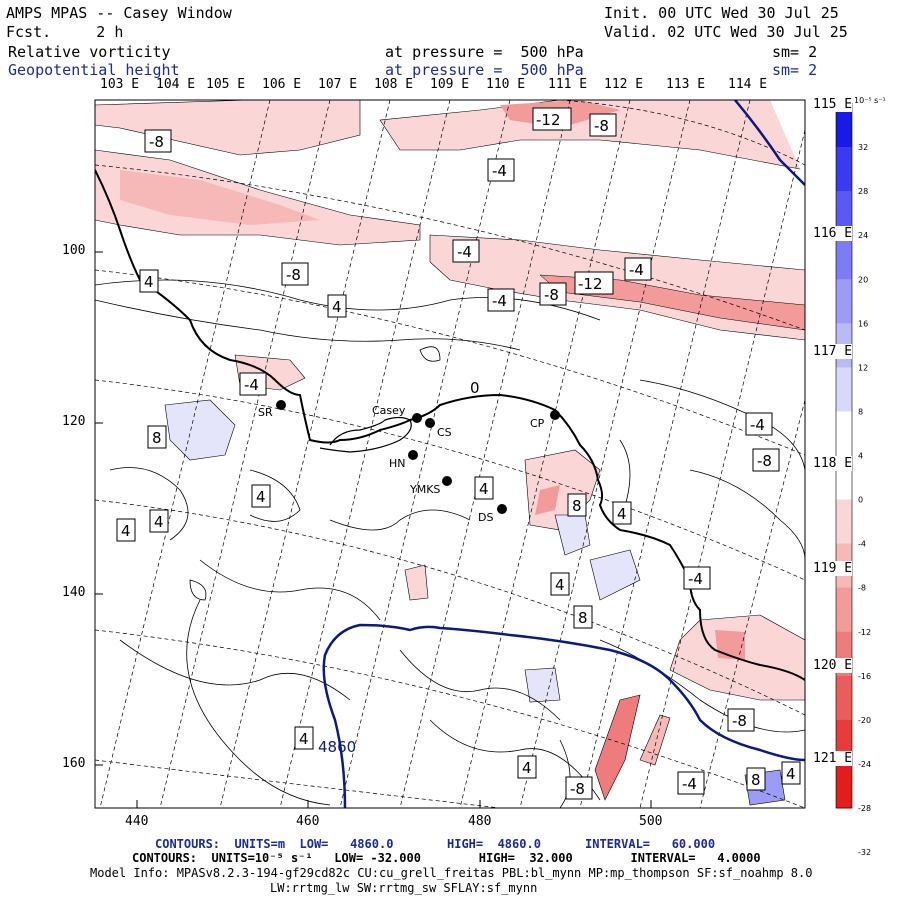 The width and height of the screenshot is (900, 900). Describe the element at coordinates (748, 84) in the screenshot. I see `lon-label: 114 E` at that location.